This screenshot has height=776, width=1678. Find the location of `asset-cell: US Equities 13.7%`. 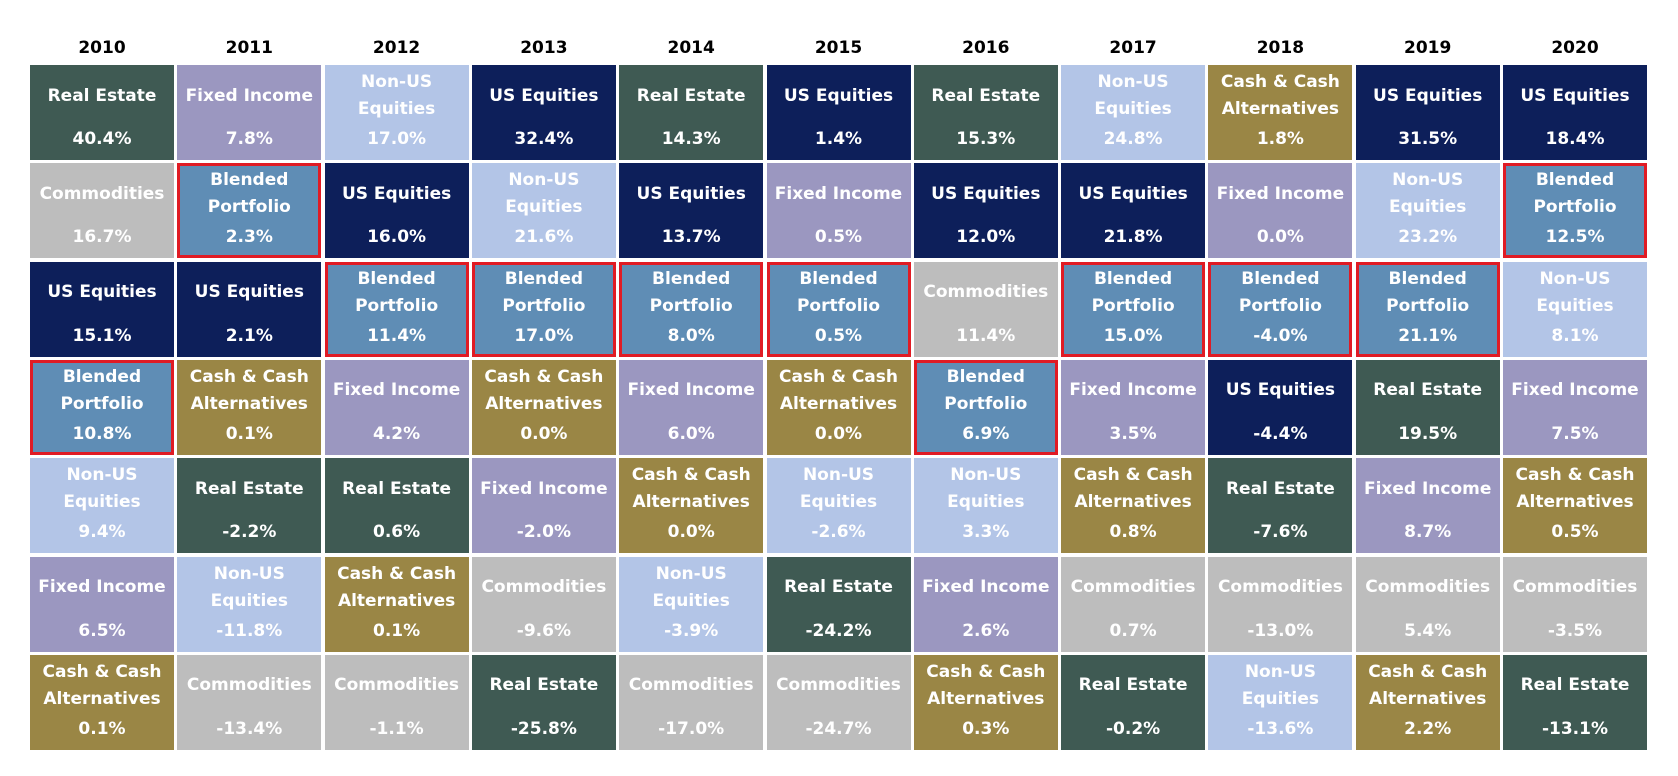

asset-cell: US Equities 13.7% is located at coordinates (691, 211).